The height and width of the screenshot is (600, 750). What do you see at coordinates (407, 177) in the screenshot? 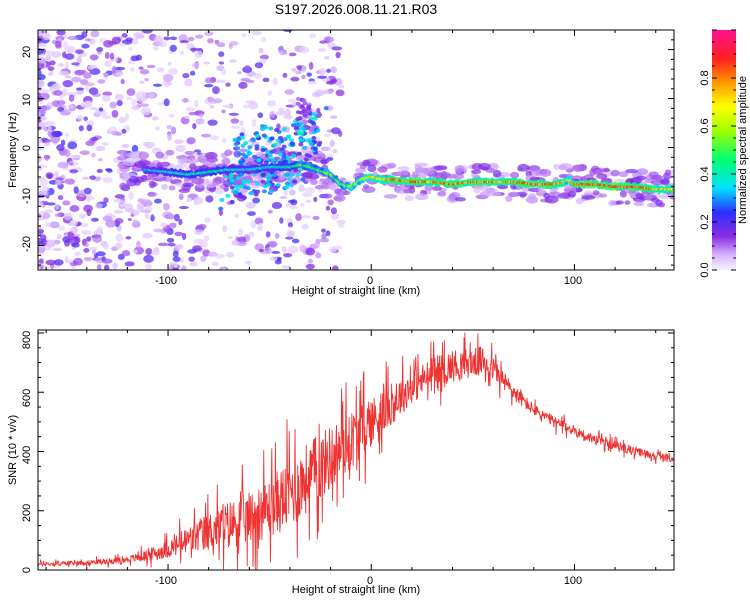
I see `frequency-ridge` at bounding box center [407, 177].